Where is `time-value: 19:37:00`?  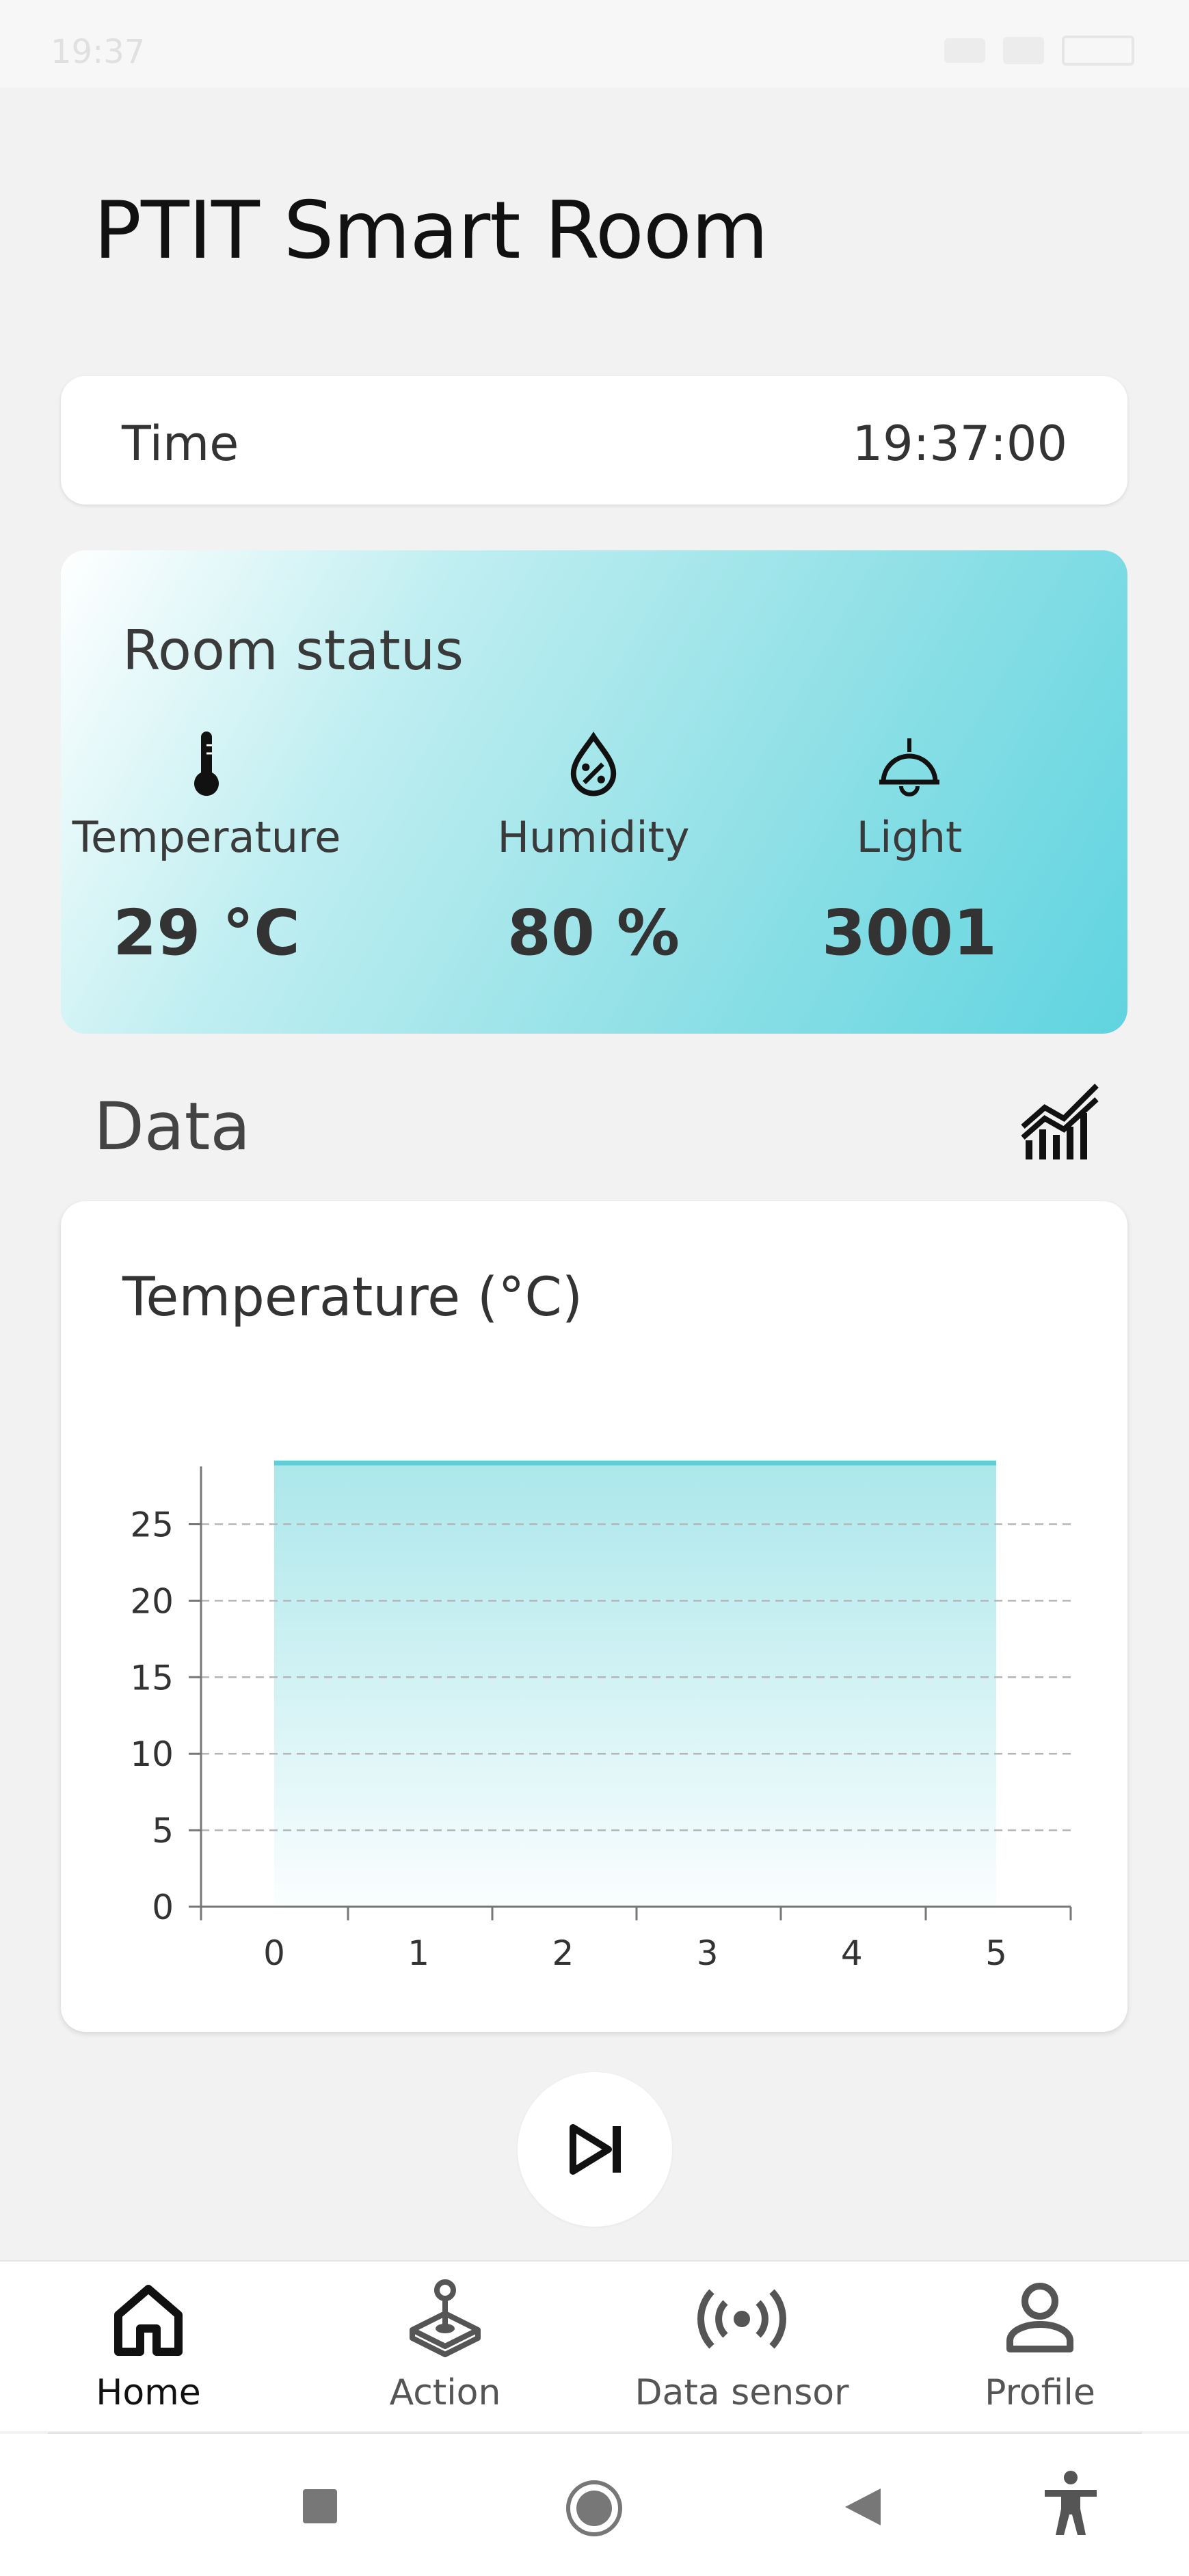 time-value: 19:37:00 is located at coordinates (959, 444).